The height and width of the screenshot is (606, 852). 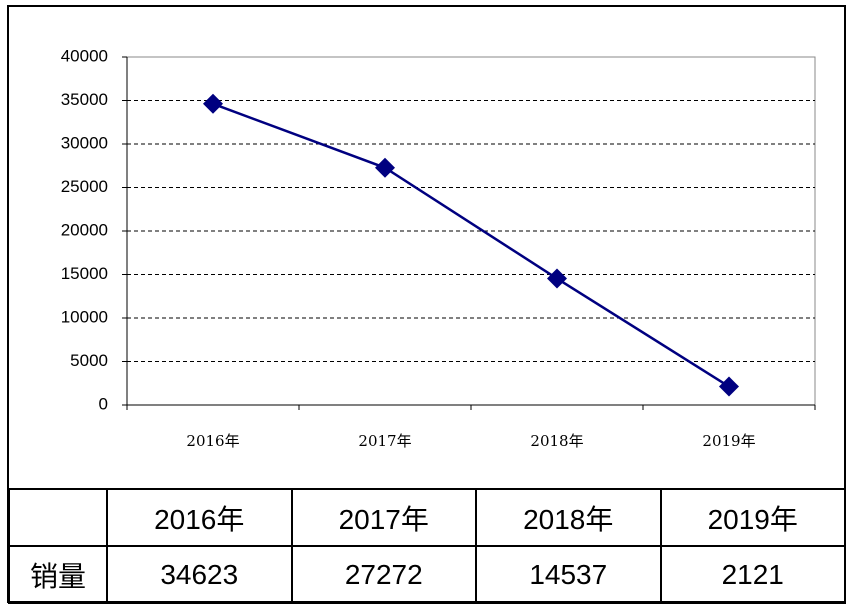 I want to click on value-cell: 14537, so click(x=568, y=574).